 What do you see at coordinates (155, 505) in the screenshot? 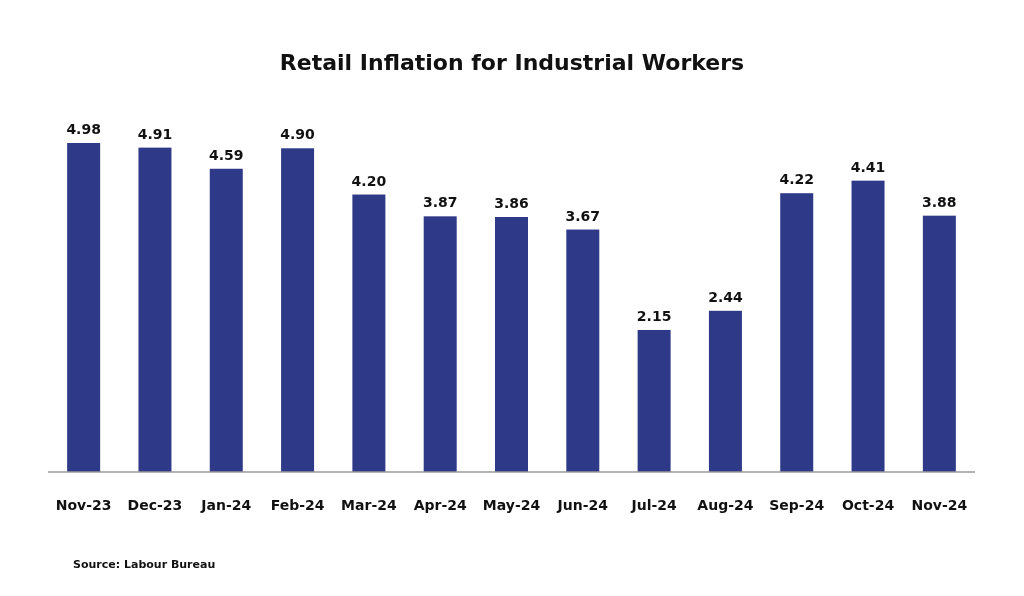
I see `x-tick-label: Dec-23` at bounding box center [155, 505].